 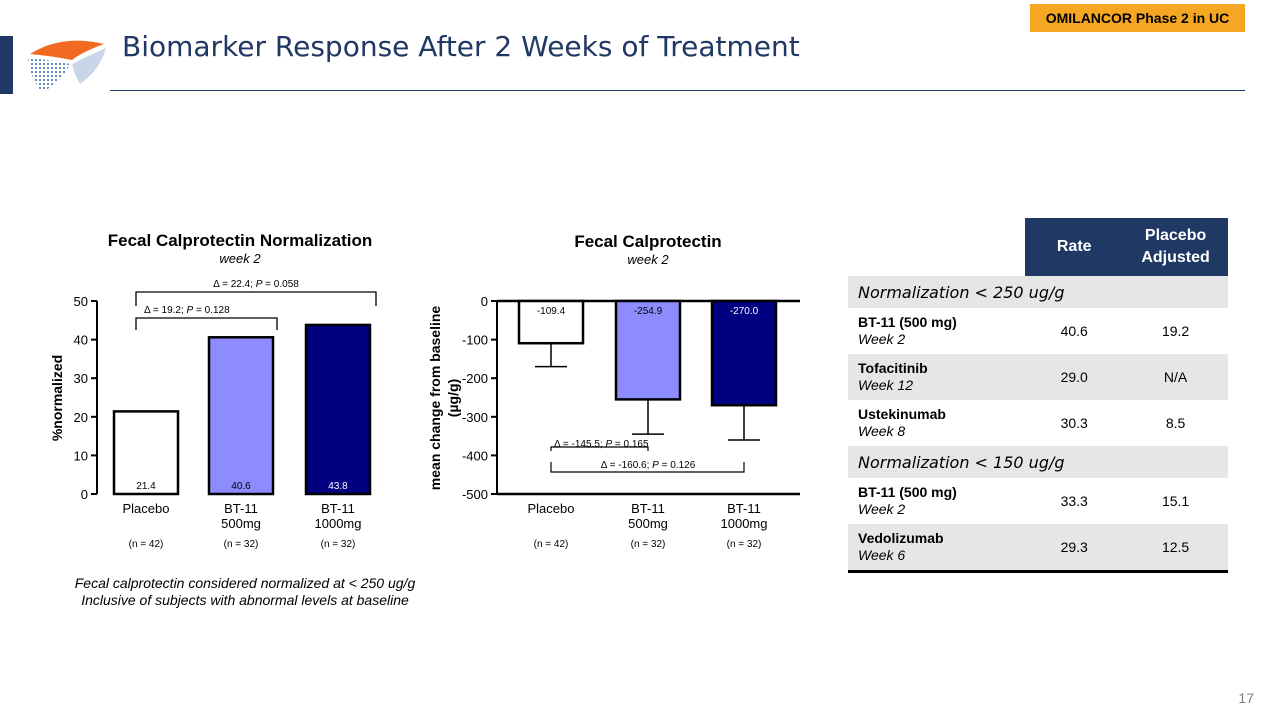 I want to click on chart2-bar-value-label: -254.9, so click(x=648, y=311).